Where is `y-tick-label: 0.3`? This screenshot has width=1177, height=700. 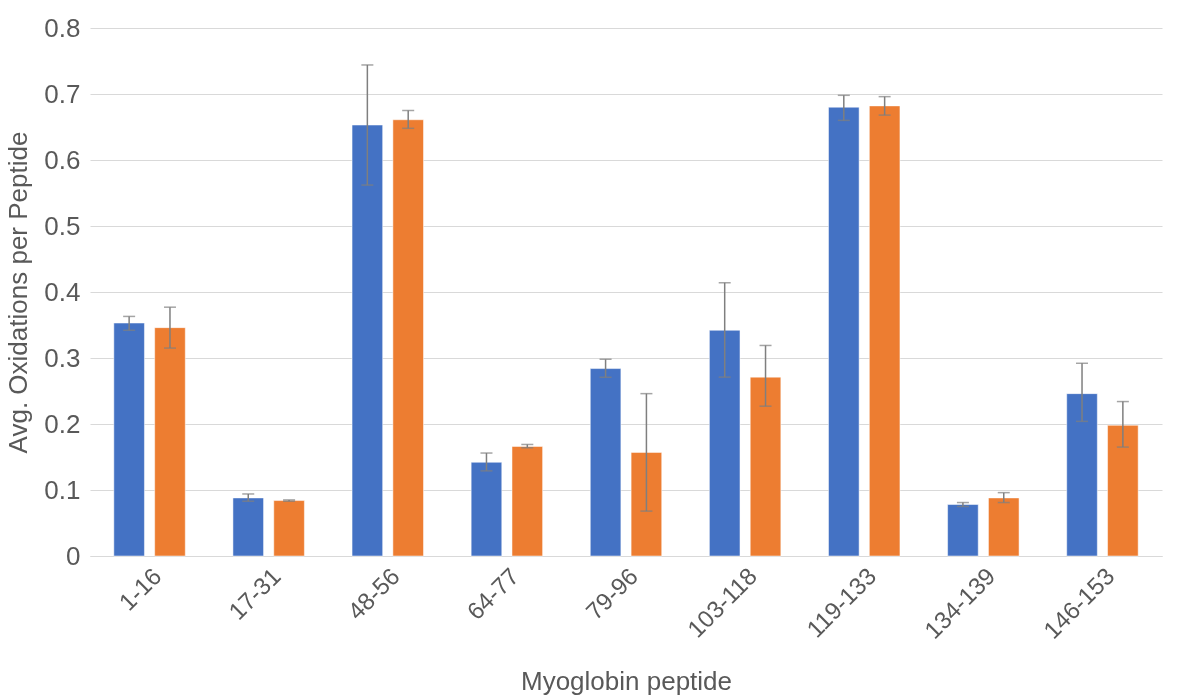 y-tick-label: 0.3 is located at coordinates (62, 357).